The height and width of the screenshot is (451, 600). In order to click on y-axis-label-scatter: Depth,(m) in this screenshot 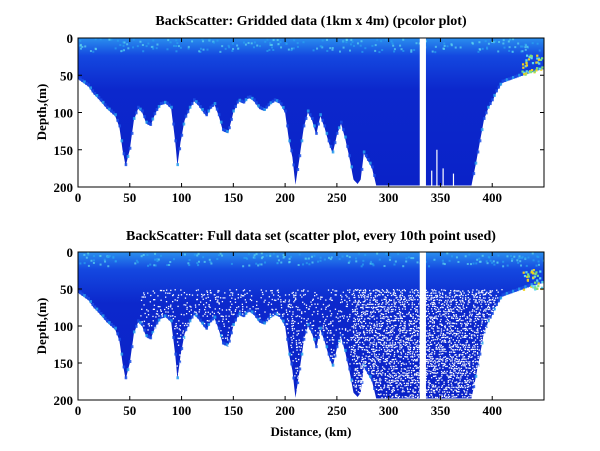, I will do `click(41, 326)`.